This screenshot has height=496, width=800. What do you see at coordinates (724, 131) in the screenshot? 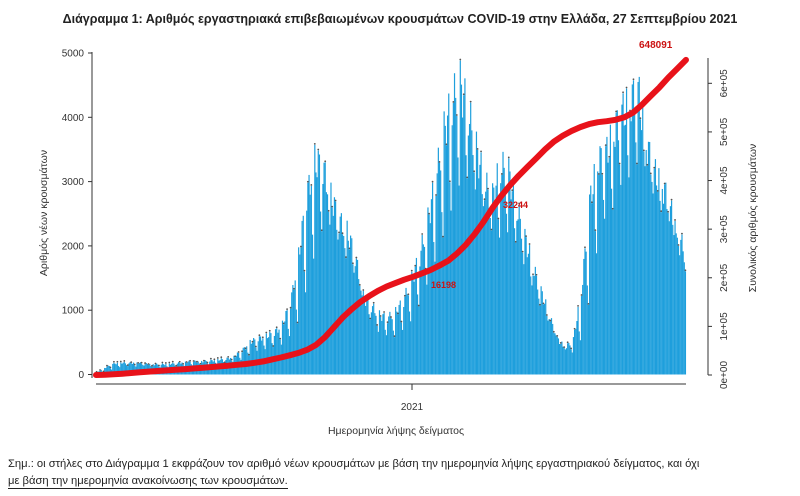
I see `right-tick-label: 5e+05` at bounding box center [724, 131].